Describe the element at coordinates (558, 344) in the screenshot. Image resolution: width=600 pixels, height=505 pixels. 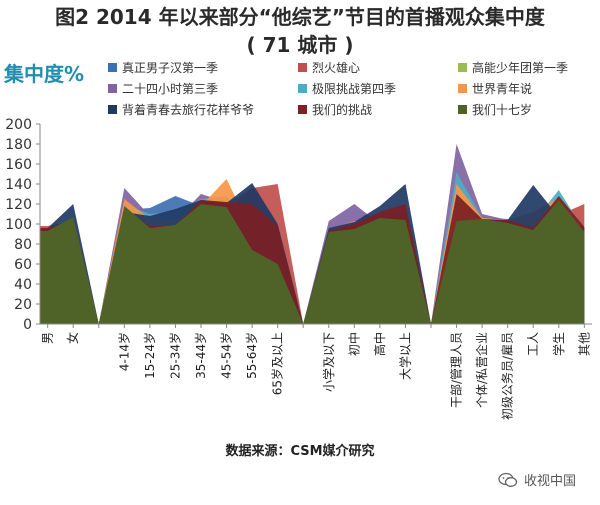
I see `x-tick-label-20: 学生` at that location.